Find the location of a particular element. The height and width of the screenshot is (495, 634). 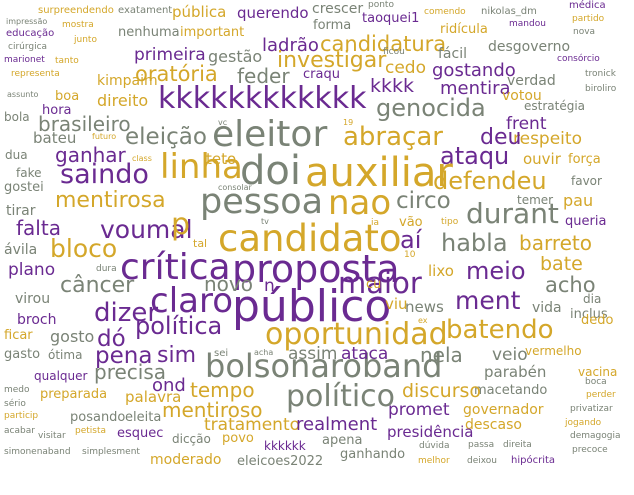

word-desgoverno: desgoverno is located at coordinates (529, 47).